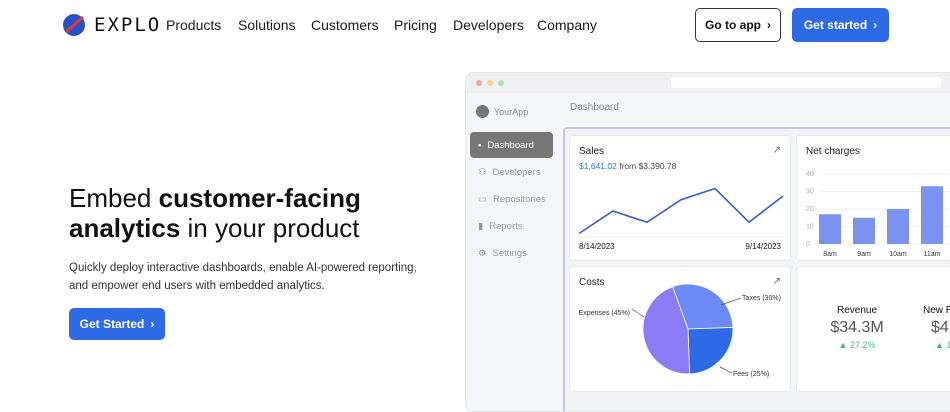 The image size is (950, 412). Describe the element at coordinates (482, 111) in the screenshot. I see `app-logo-icon` at that location.